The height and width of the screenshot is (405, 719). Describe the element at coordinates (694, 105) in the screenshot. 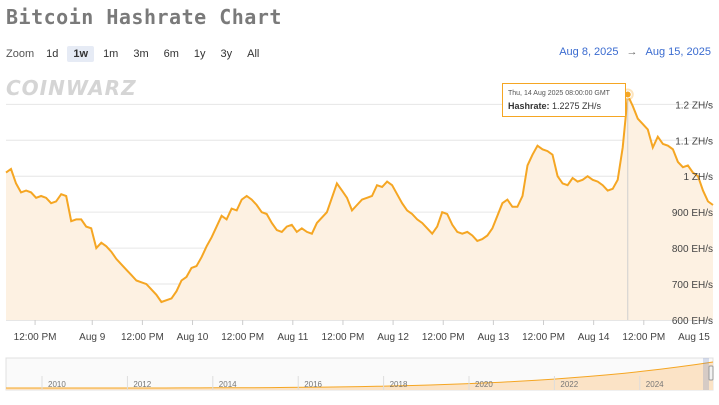

I see `y-tick-label: 1.2 ZH/s` at that location.